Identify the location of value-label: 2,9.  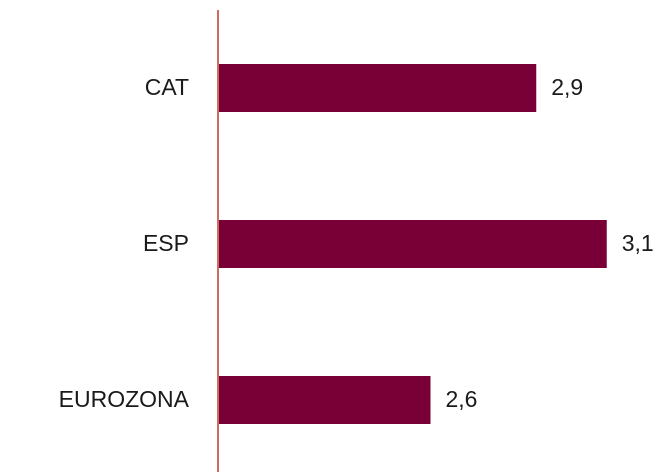
(567, 87).